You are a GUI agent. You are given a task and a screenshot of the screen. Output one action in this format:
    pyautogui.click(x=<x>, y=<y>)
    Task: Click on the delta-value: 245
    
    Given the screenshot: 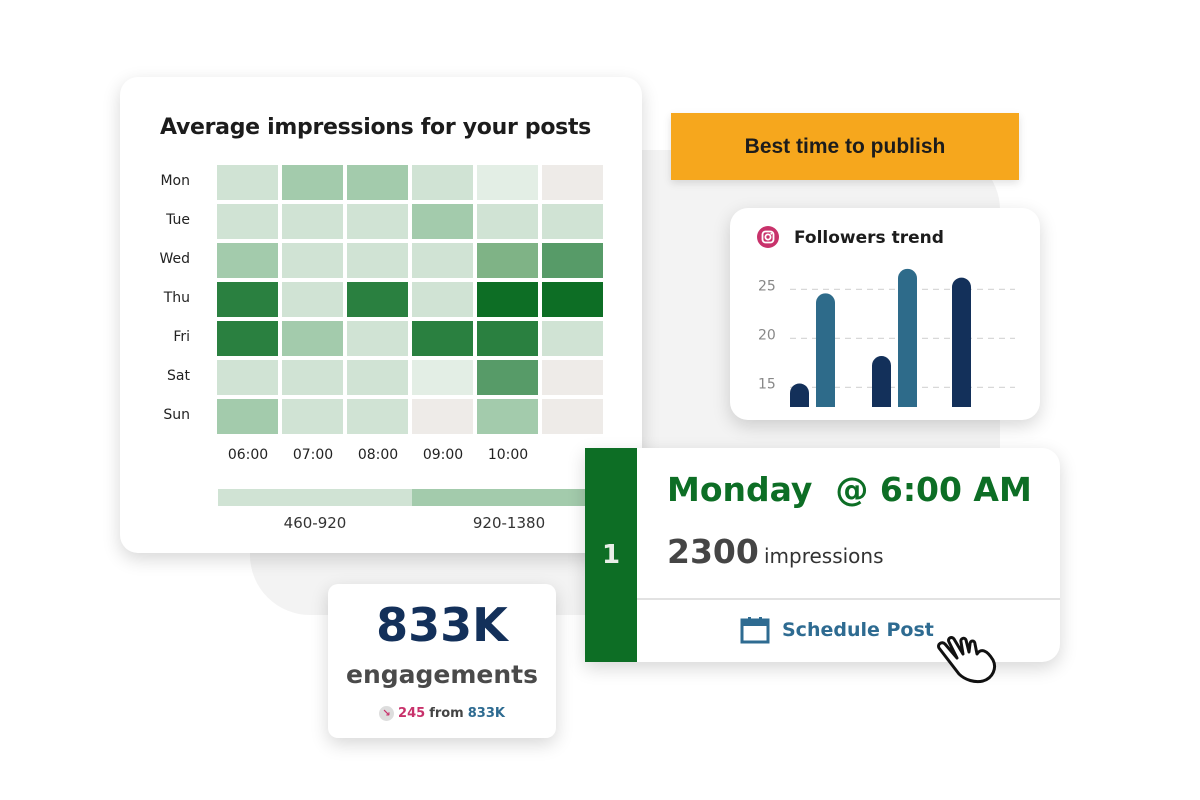 What is the action you would take?
    pyautogui.click(x=412, y=713)
    